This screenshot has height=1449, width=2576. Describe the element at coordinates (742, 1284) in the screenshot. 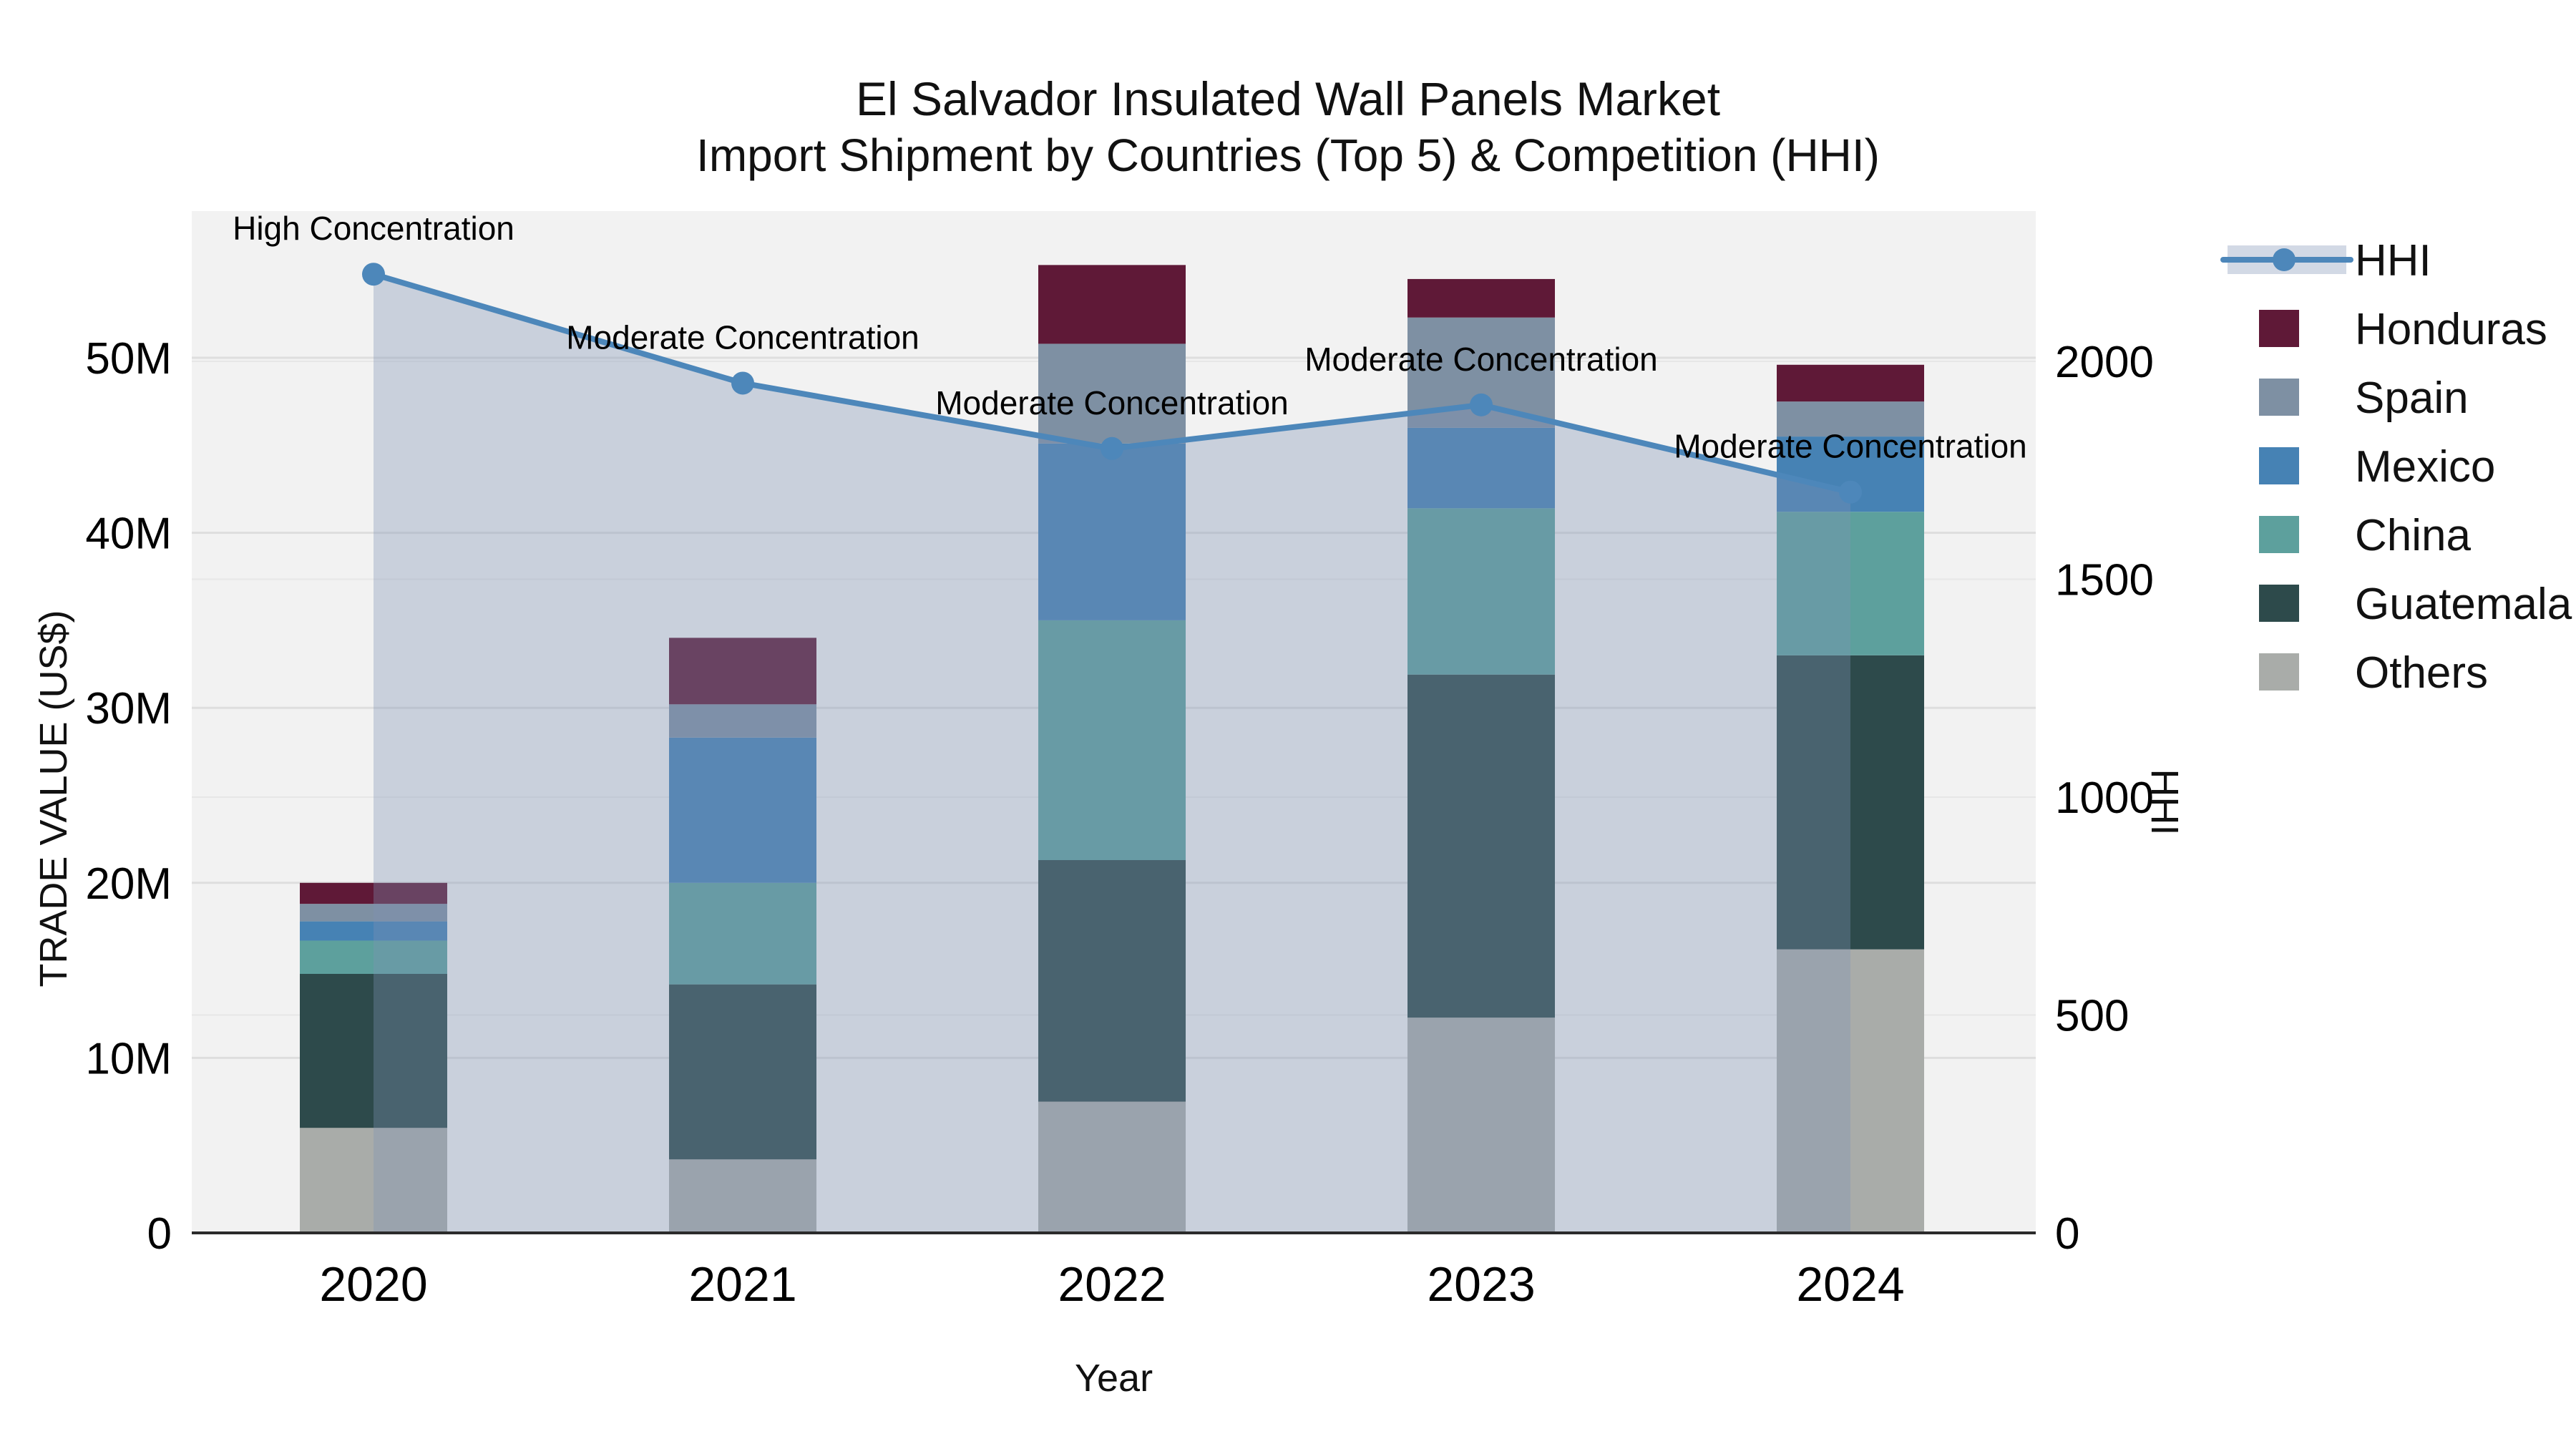

I see `x-tick-2021: 2021` at that location.